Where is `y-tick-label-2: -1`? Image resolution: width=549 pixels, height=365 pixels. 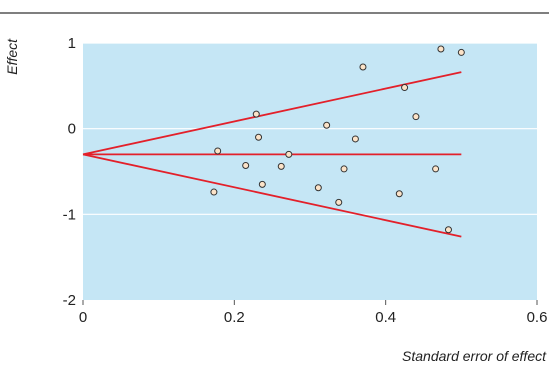
y-tick-label-2: -1 is located at coordinates (69, 214).